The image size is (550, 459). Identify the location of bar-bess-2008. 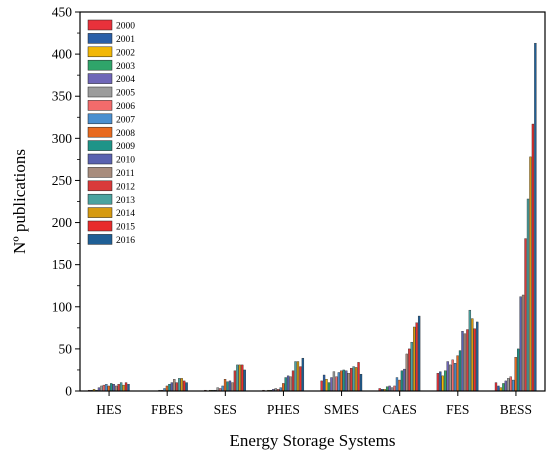
(515, 374).